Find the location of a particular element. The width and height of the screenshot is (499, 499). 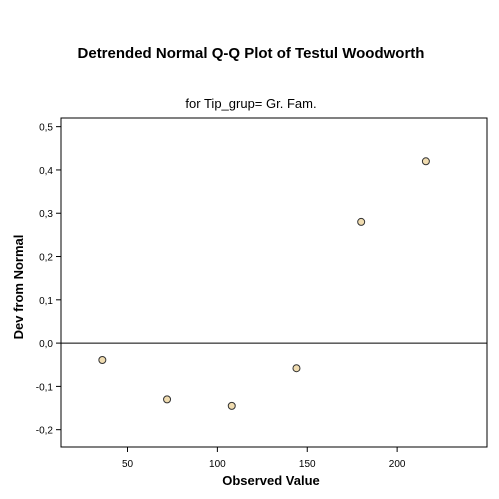

y-tick-label: 0,0 is located at coordinates (46, 344).